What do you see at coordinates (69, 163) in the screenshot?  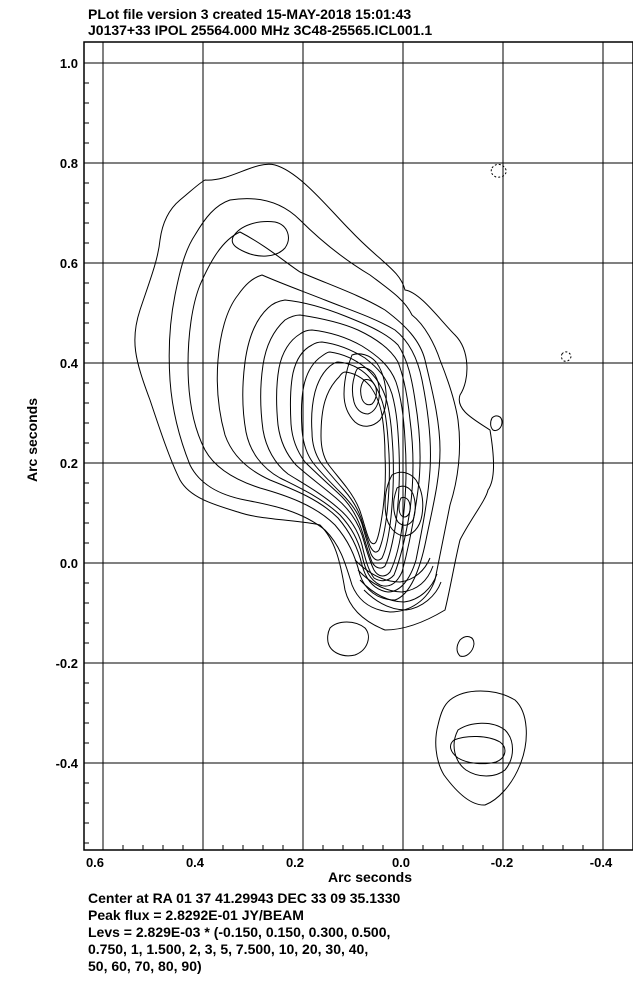 I see `y-tick-0.8: 0.8` at bounding box center [69, 163].